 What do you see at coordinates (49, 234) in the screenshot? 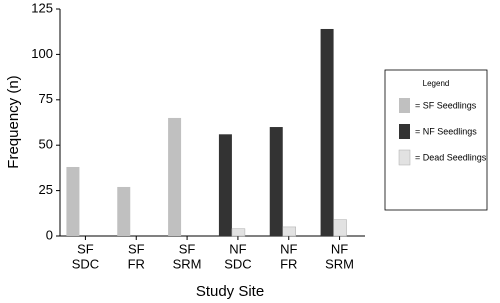
I see `y-tick-label: 0` at bounding box center [49, 234].